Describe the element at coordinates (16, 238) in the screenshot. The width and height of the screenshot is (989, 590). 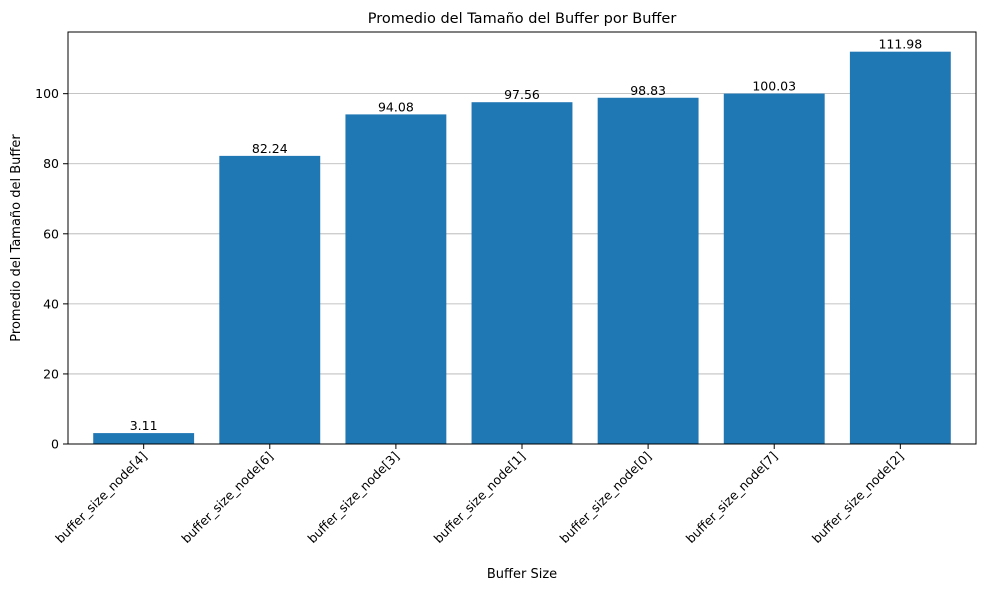
I see `y-axis-label: Promedio del Tamaño del Buffer` at that location.